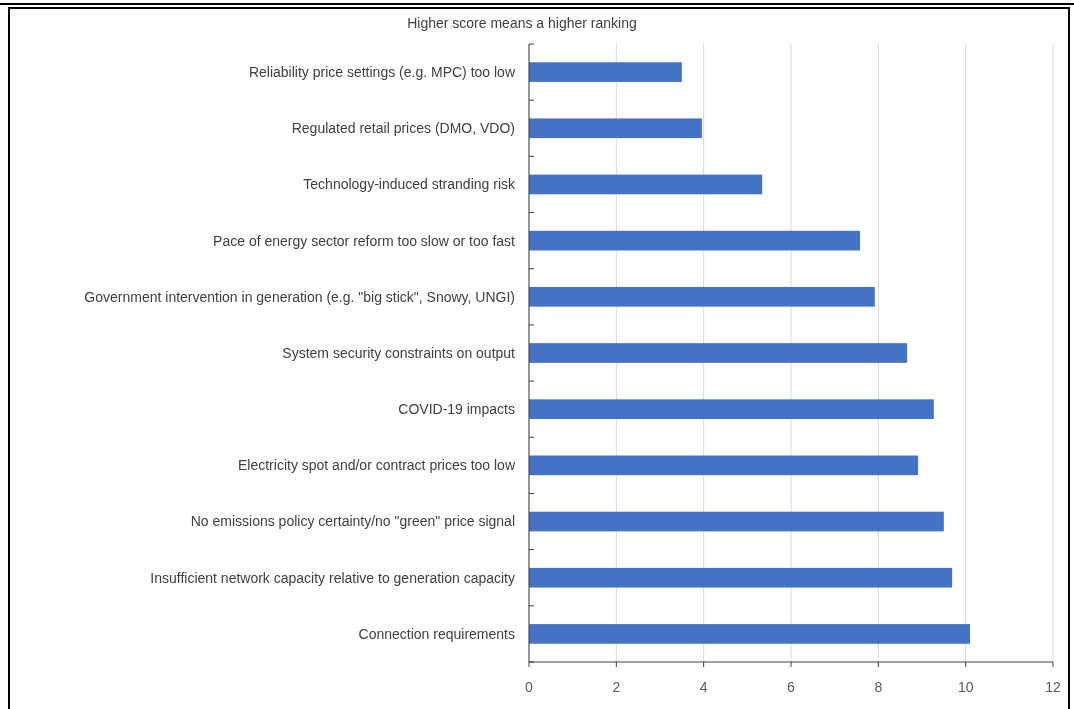 The width and height of the screenshot is (1074, 709). Describe the element at coordinates (409, 184) in the screenshot. I see `y-tick-label: Technology-induced stranding risk` at that location.